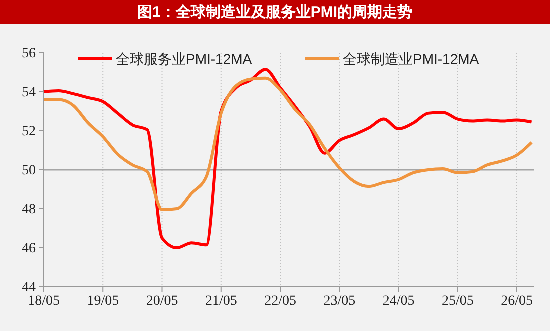 The height and width of the screenshot is (331, 550). I want to click on chart-title: 图1：全球制造业及服务业PMI的周期走势, so click(275, 12).